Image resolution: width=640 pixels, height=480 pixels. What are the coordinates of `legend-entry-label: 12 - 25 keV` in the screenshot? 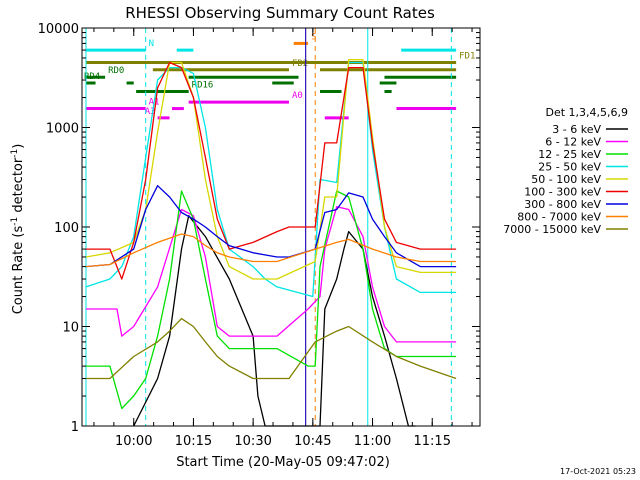 It's located at (569, 154).